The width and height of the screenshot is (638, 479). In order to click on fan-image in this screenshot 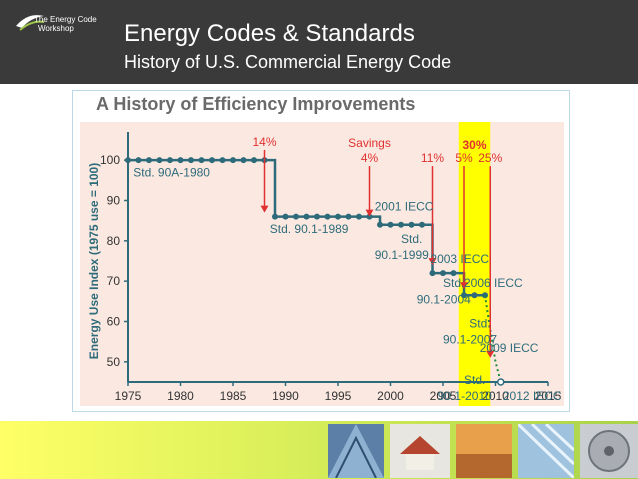, I will do `click(609, 451)`.